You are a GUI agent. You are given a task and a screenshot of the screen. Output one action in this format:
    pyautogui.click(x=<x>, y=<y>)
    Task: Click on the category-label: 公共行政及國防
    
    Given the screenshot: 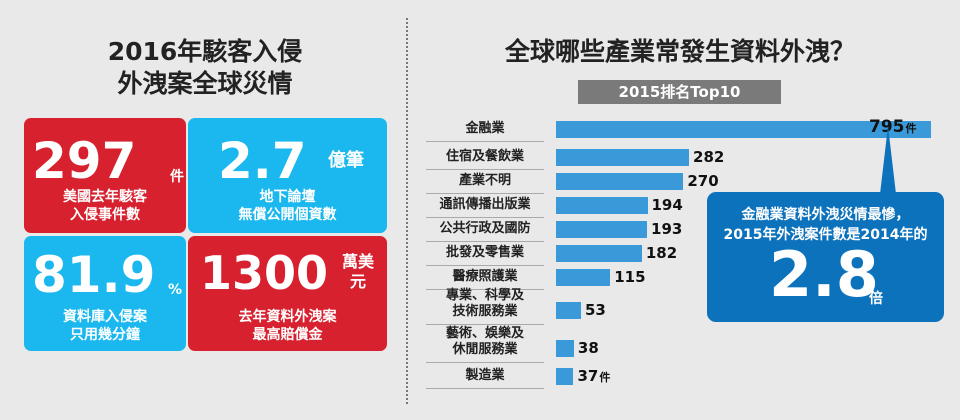 What is the action you would take?
    pyautogui.click(x=485, y=228)
    